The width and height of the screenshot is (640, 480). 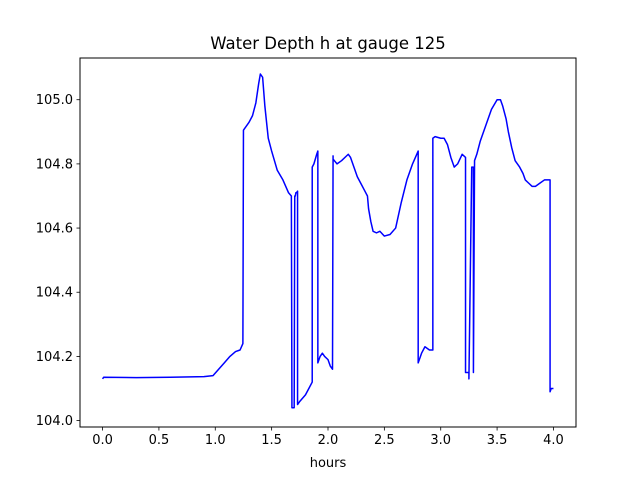 I want to click on x-tick-label: 2.5, so click(x=384, y=440).